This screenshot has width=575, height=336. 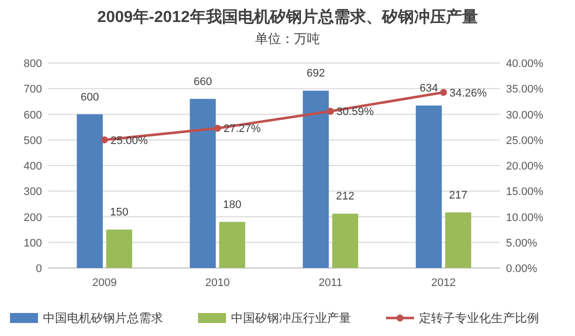 What do you see at coordinates (129, 140) in the screenshot?
I see `data-label: 25.00%` at bounding box center [129, 140].